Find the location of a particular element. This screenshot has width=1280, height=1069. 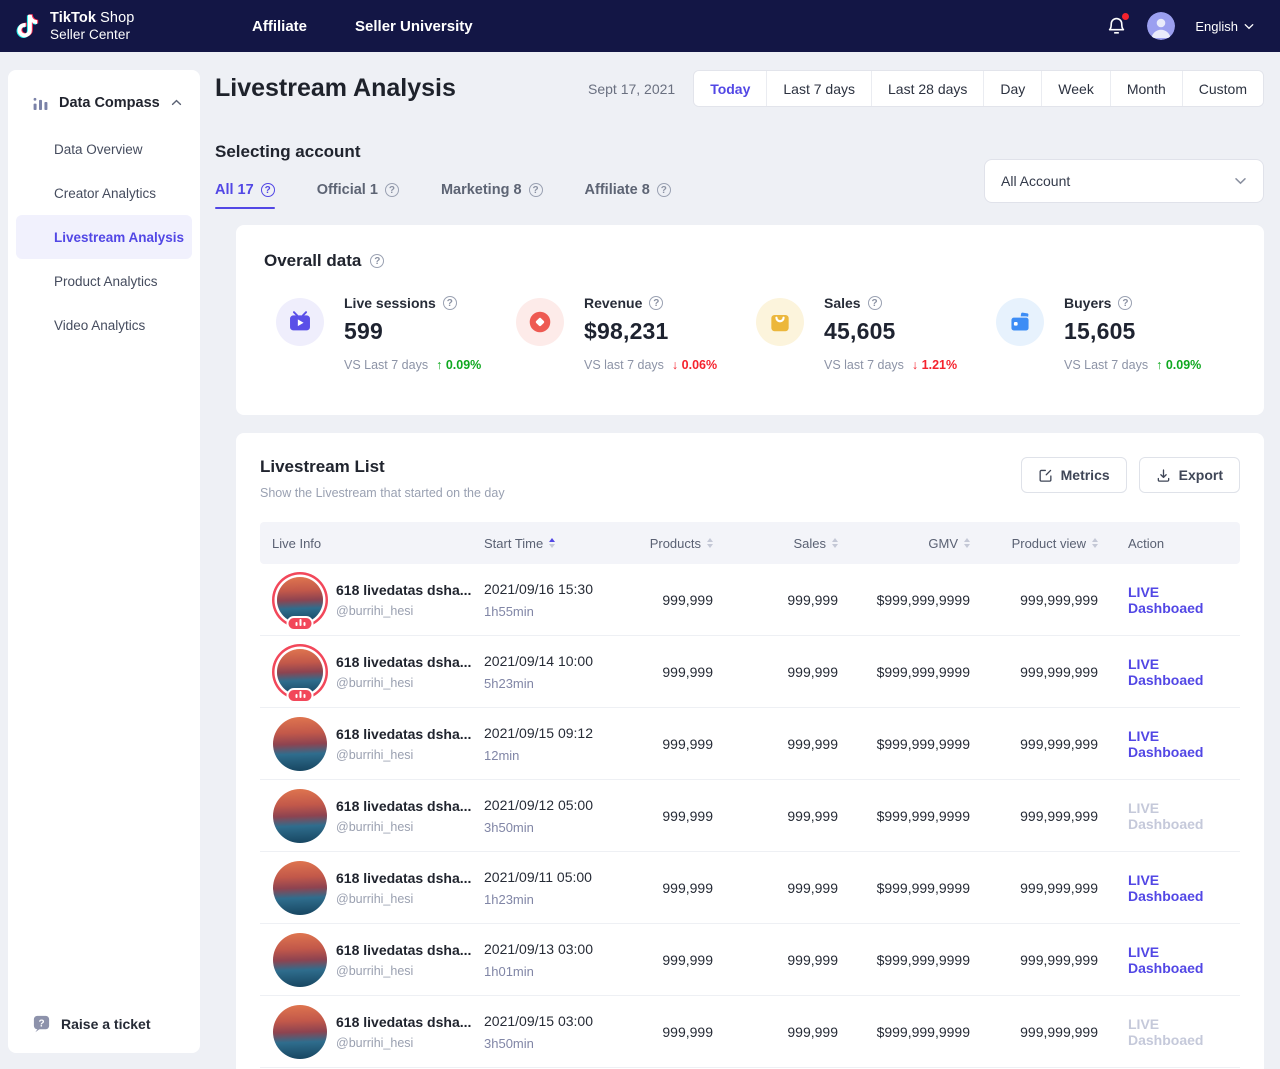

livestream-list-heading: Livestream List is located at coordinates (322, 466).